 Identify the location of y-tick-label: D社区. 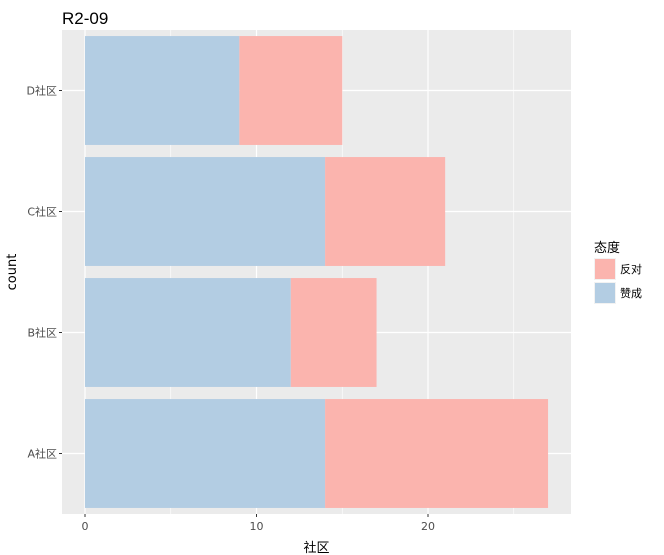
(42, 91).